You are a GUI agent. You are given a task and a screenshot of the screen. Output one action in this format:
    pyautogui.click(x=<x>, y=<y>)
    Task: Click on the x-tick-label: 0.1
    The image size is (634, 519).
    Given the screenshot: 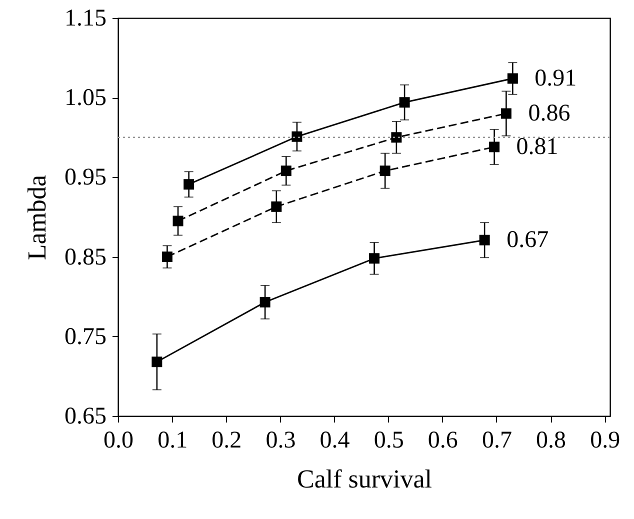 What is the action you would take?
    pyautogui.click(x=173, y=441)
    